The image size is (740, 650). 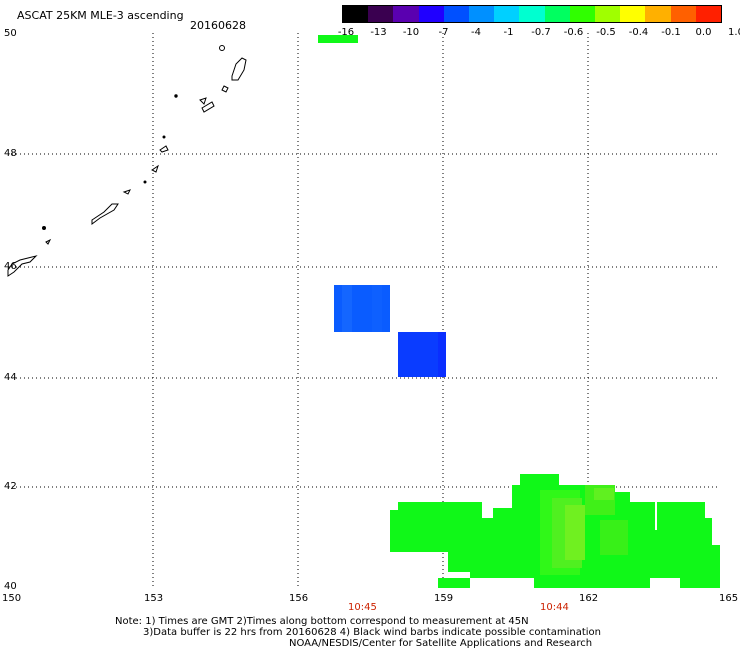 What do you see at coordinates (555, 531) in the screenshot?
I see `green-swath` at bounding box center [555, 531].